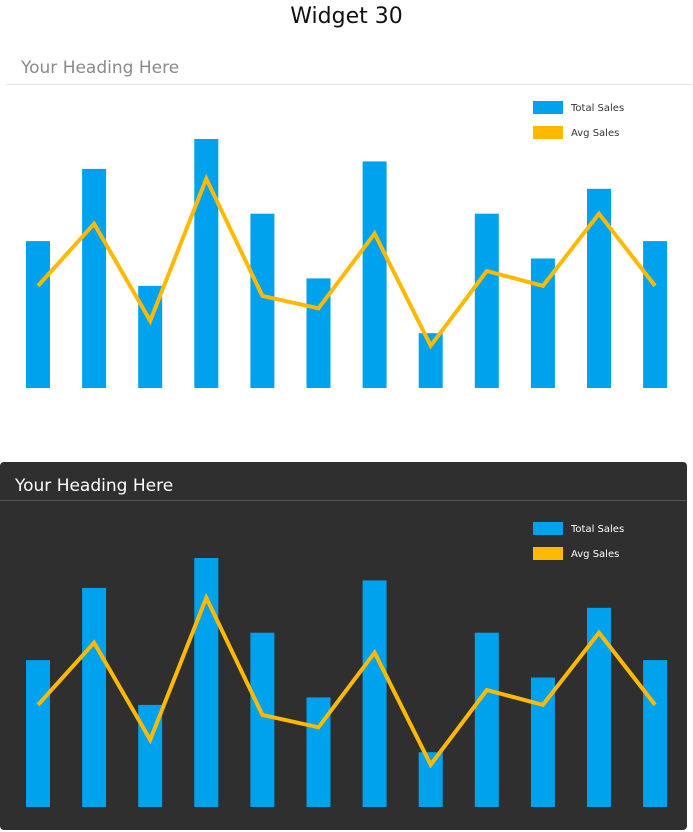 The height and width of the screenshot is (832, 693). What do you see at coordinates (346, 16) in the screenshot?
I see `page-title: Widget 30` at bounding box center [346, 16].